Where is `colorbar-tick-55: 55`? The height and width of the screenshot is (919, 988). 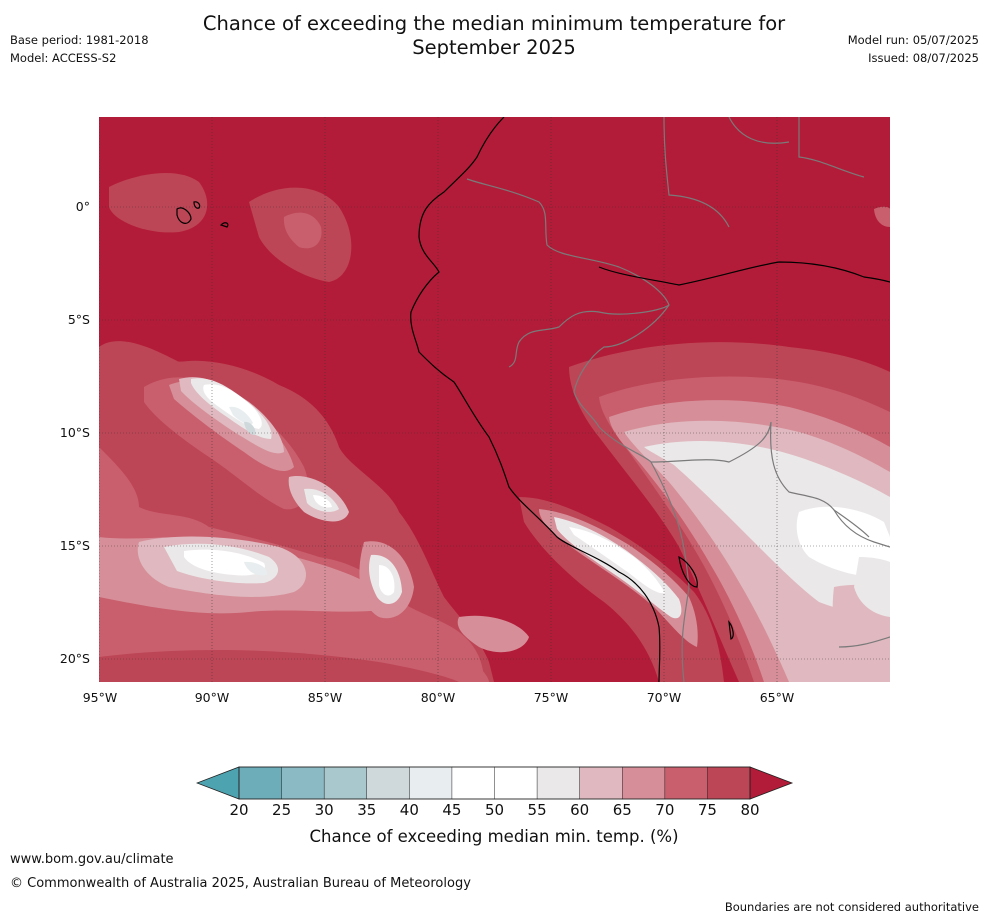
colorbar-tick-55: 55 is located at coordinates (537, 810).